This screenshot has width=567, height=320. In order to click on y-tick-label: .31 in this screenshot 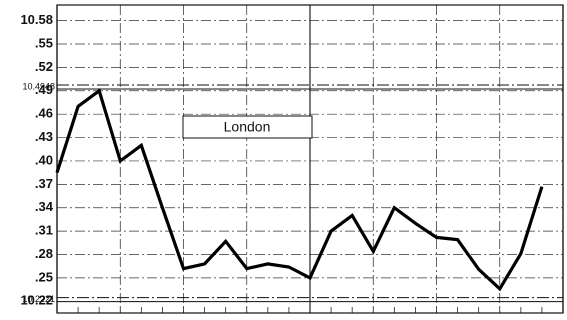, I will do `click(44, 230)`.